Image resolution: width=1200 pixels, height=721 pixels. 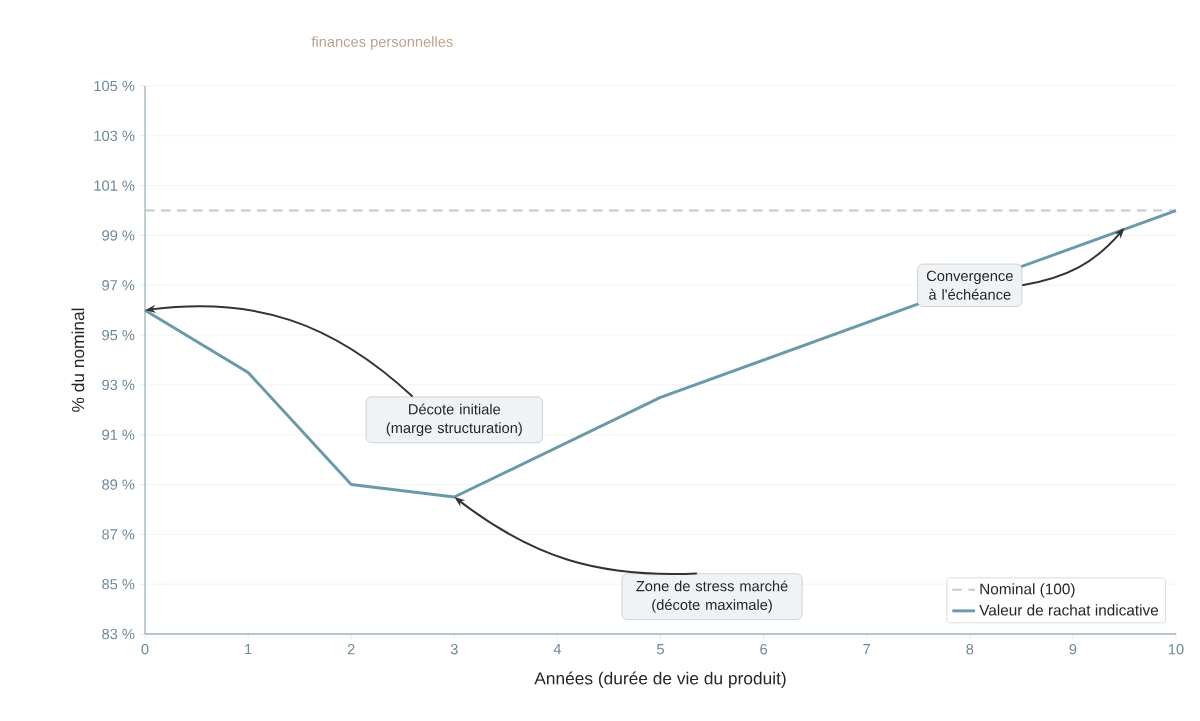 I want to click on y-tick-label: 105 %, so click(x=114, y=86).